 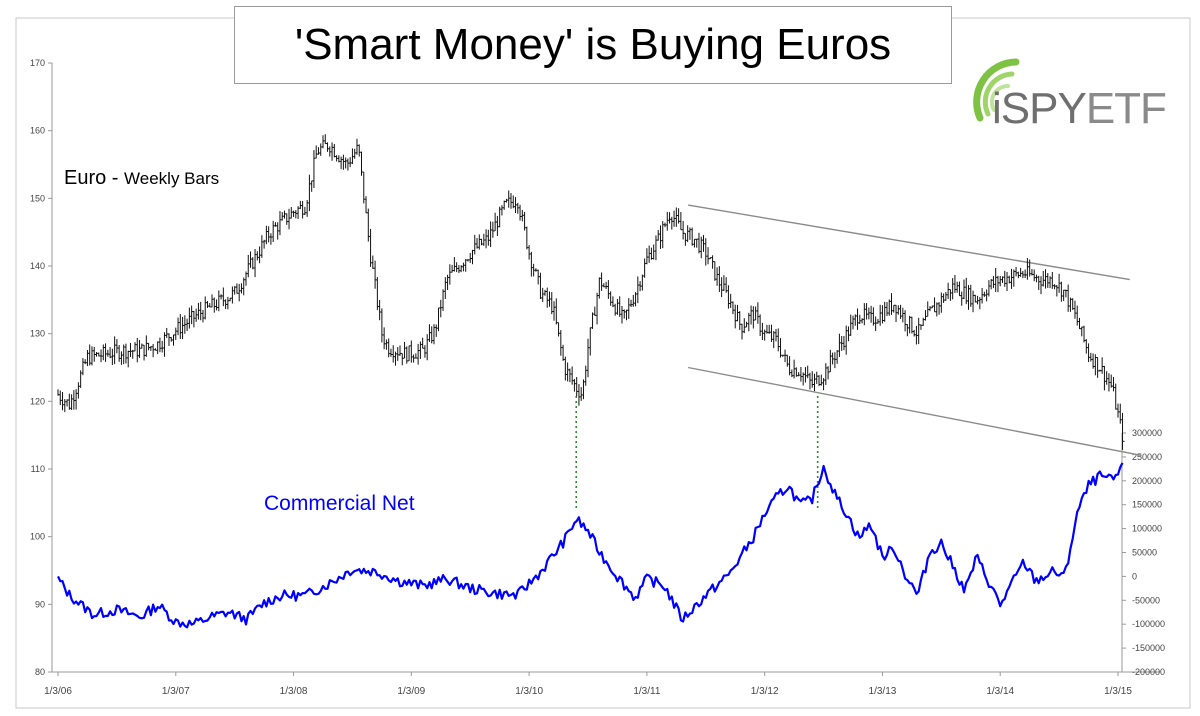 I want to click on x-tick-label: 1/3/07, so click(x=176, y=691).